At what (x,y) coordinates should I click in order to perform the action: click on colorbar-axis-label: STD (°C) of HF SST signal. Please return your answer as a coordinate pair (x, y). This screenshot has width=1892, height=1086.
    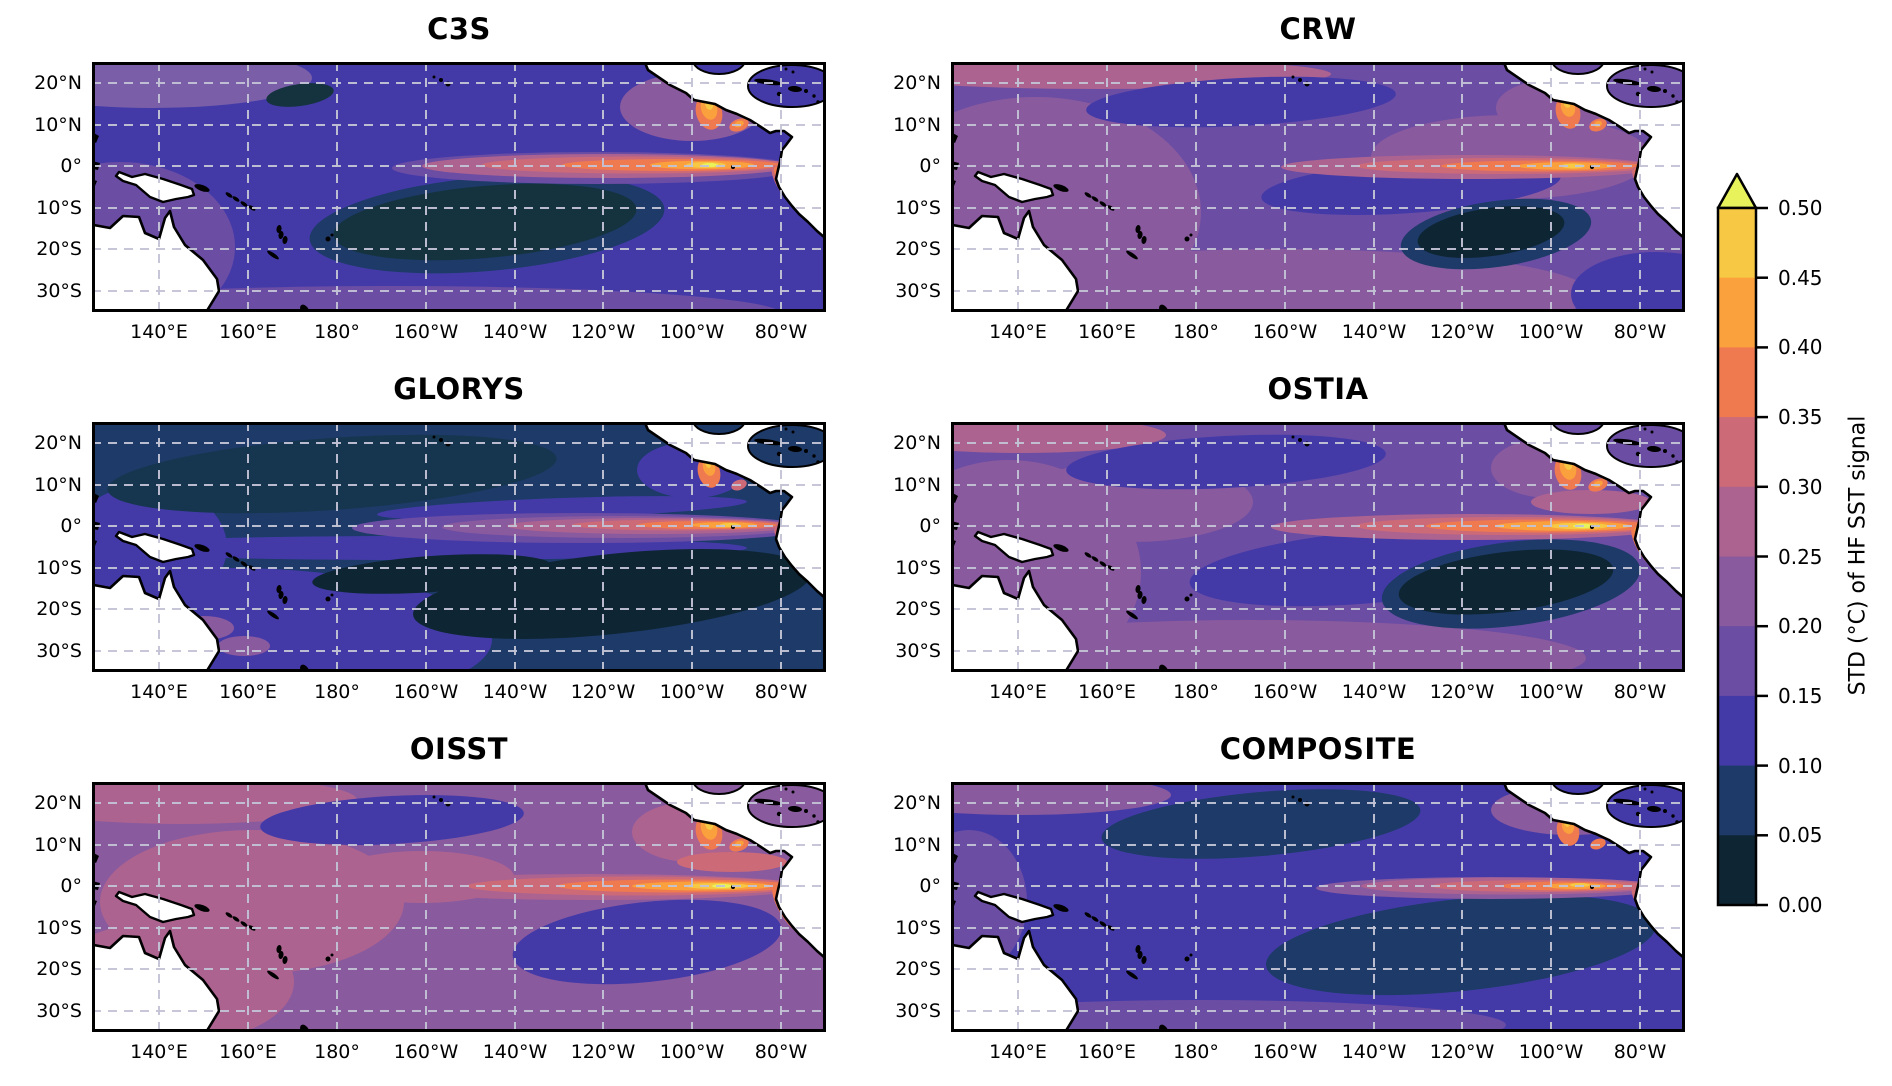
    Looking at the image, I should click on (1858, 555).